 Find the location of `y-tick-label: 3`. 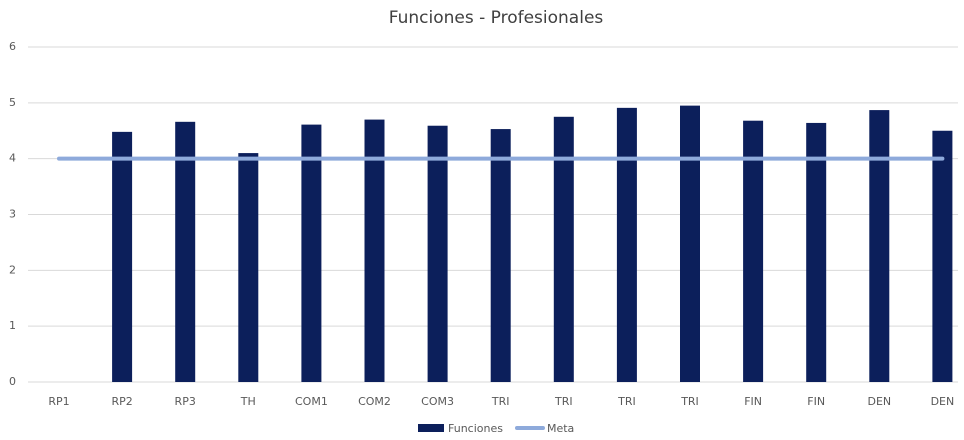

y-tick-label: 3 is located at coordinates (12, 214).